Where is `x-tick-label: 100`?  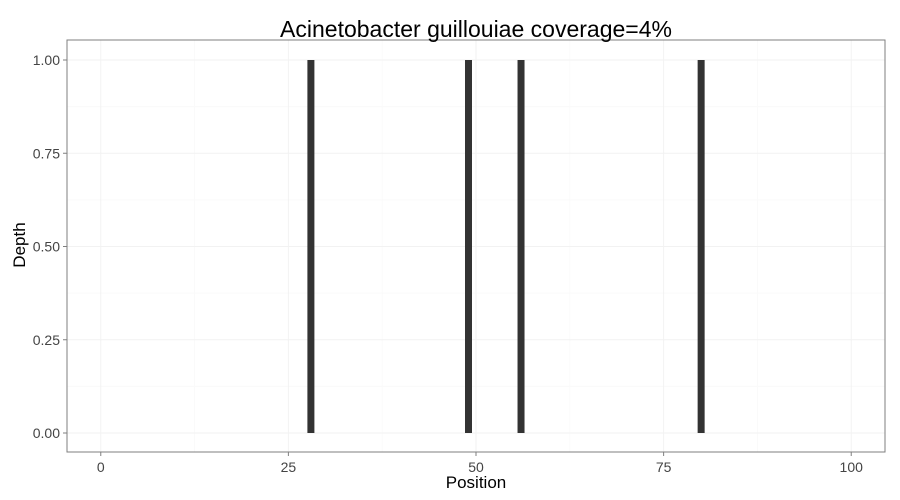 x-tick-label: 100 is located at coordinates (852, 467).